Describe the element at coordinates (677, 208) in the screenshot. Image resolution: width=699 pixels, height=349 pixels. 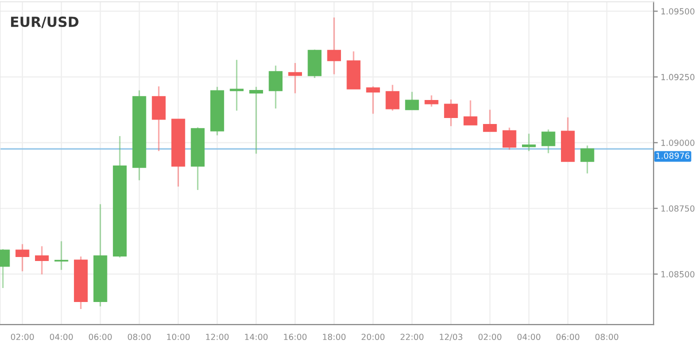
I see `y-tick-label: 1.08750` at that location.